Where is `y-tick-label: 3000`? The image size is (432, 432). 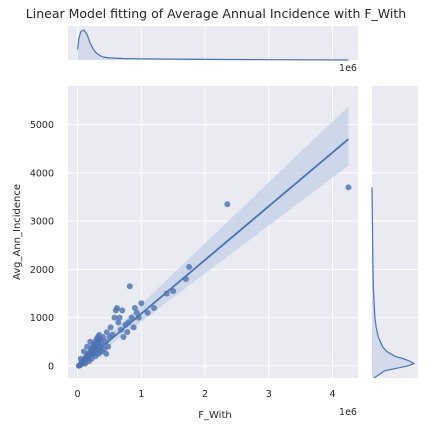 y-tick-label: 3000 is located at coordinates (42, 222).